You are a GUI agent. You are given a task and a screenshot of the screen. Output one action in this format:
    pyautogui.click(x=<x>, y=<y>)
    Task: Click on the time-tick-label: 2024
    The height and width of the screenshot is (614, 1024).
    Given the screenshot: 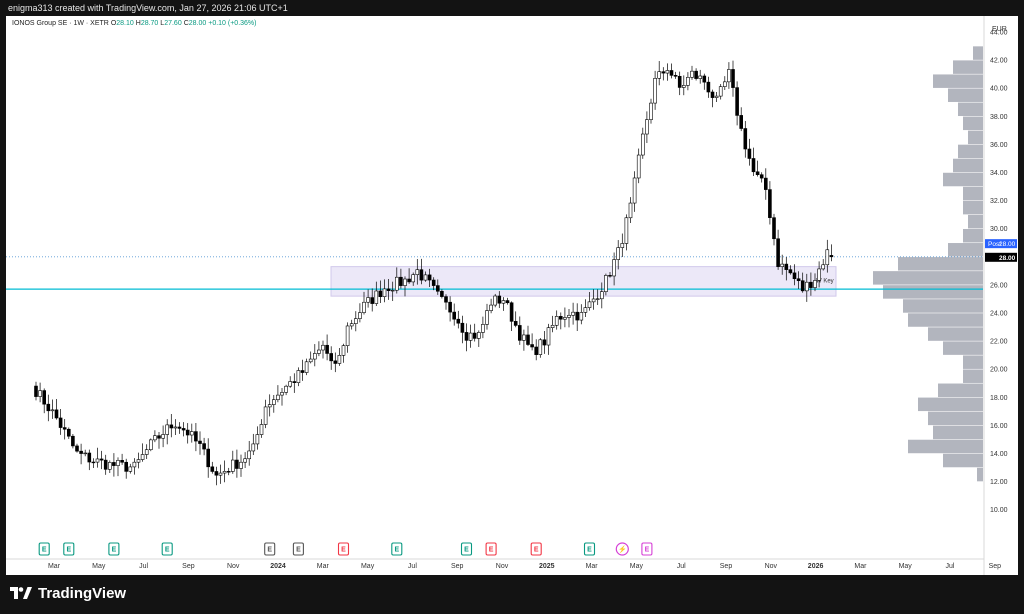 What is the action you would take?
    pyautogui.click(x=278, y=566)
    